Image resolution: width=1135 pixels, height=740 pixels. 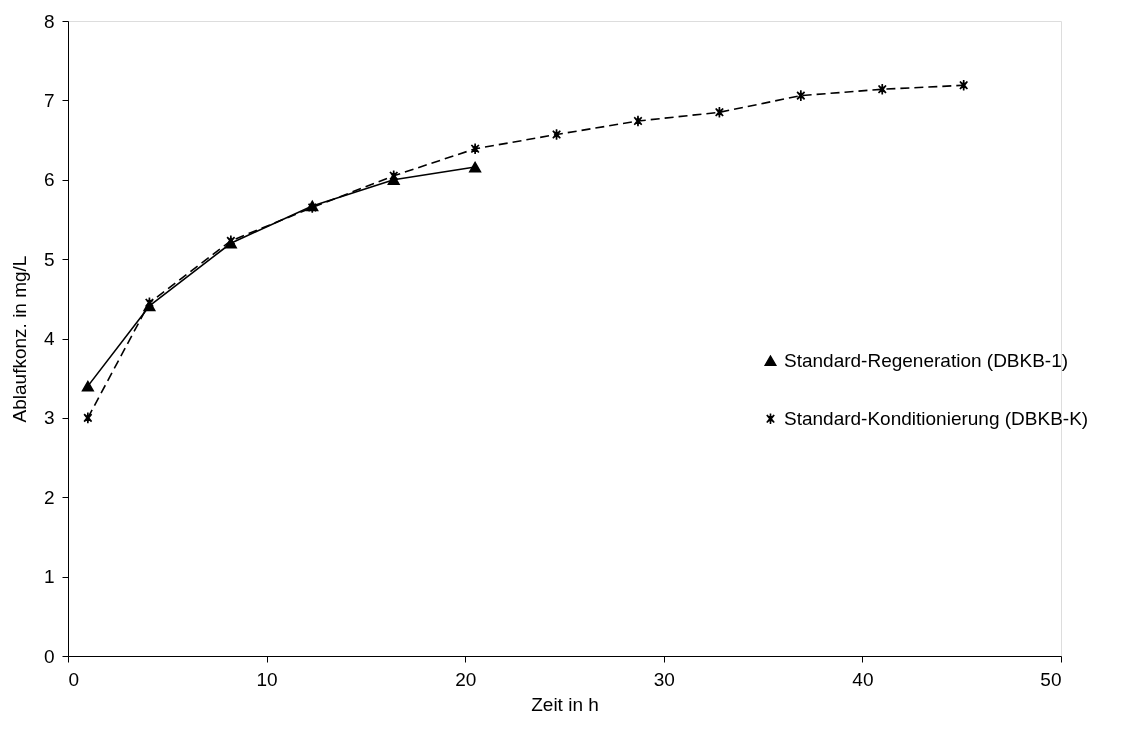 What do you see at coordinates (664, 679) in the screenshot?
I see `x-tick-label: 30` at bounding box center [664, 679].